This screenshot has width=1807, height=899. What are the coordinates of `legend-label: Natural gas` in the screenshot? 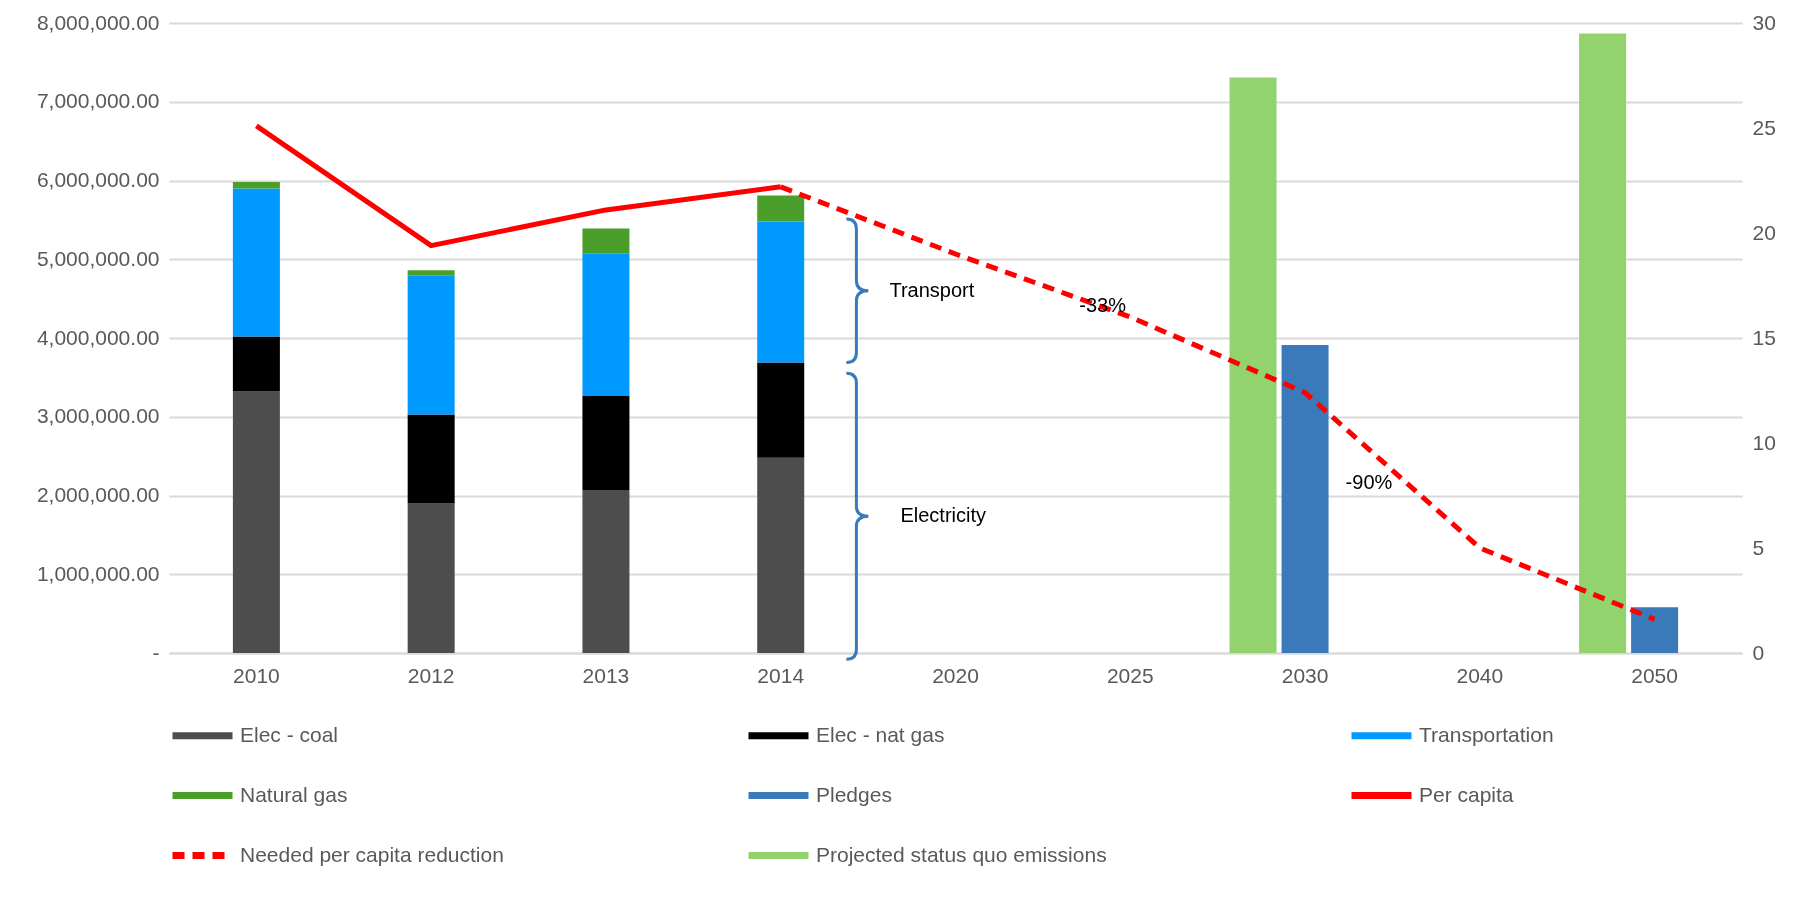 It's located at (294, 794).